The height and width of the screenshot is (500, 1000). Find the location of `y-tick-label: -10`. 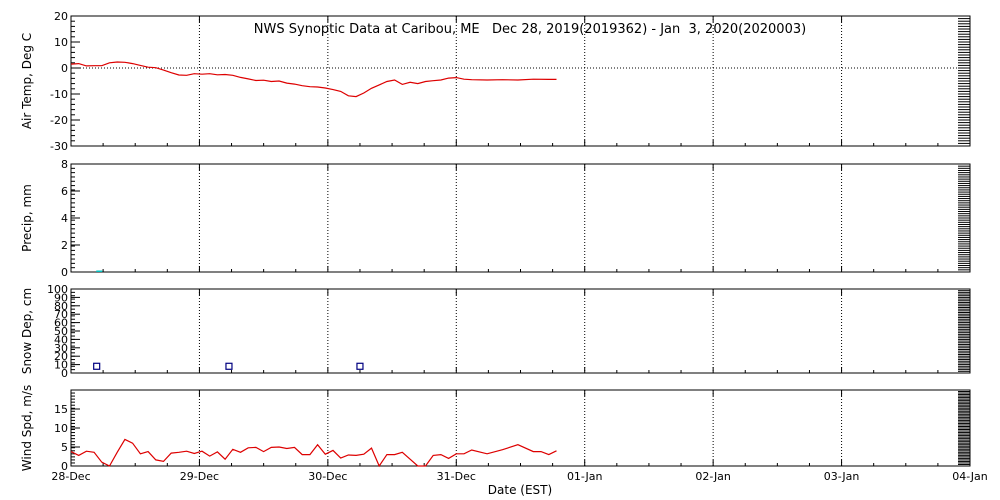

y-tick-label: -10 is located at coordinates (59, 94).